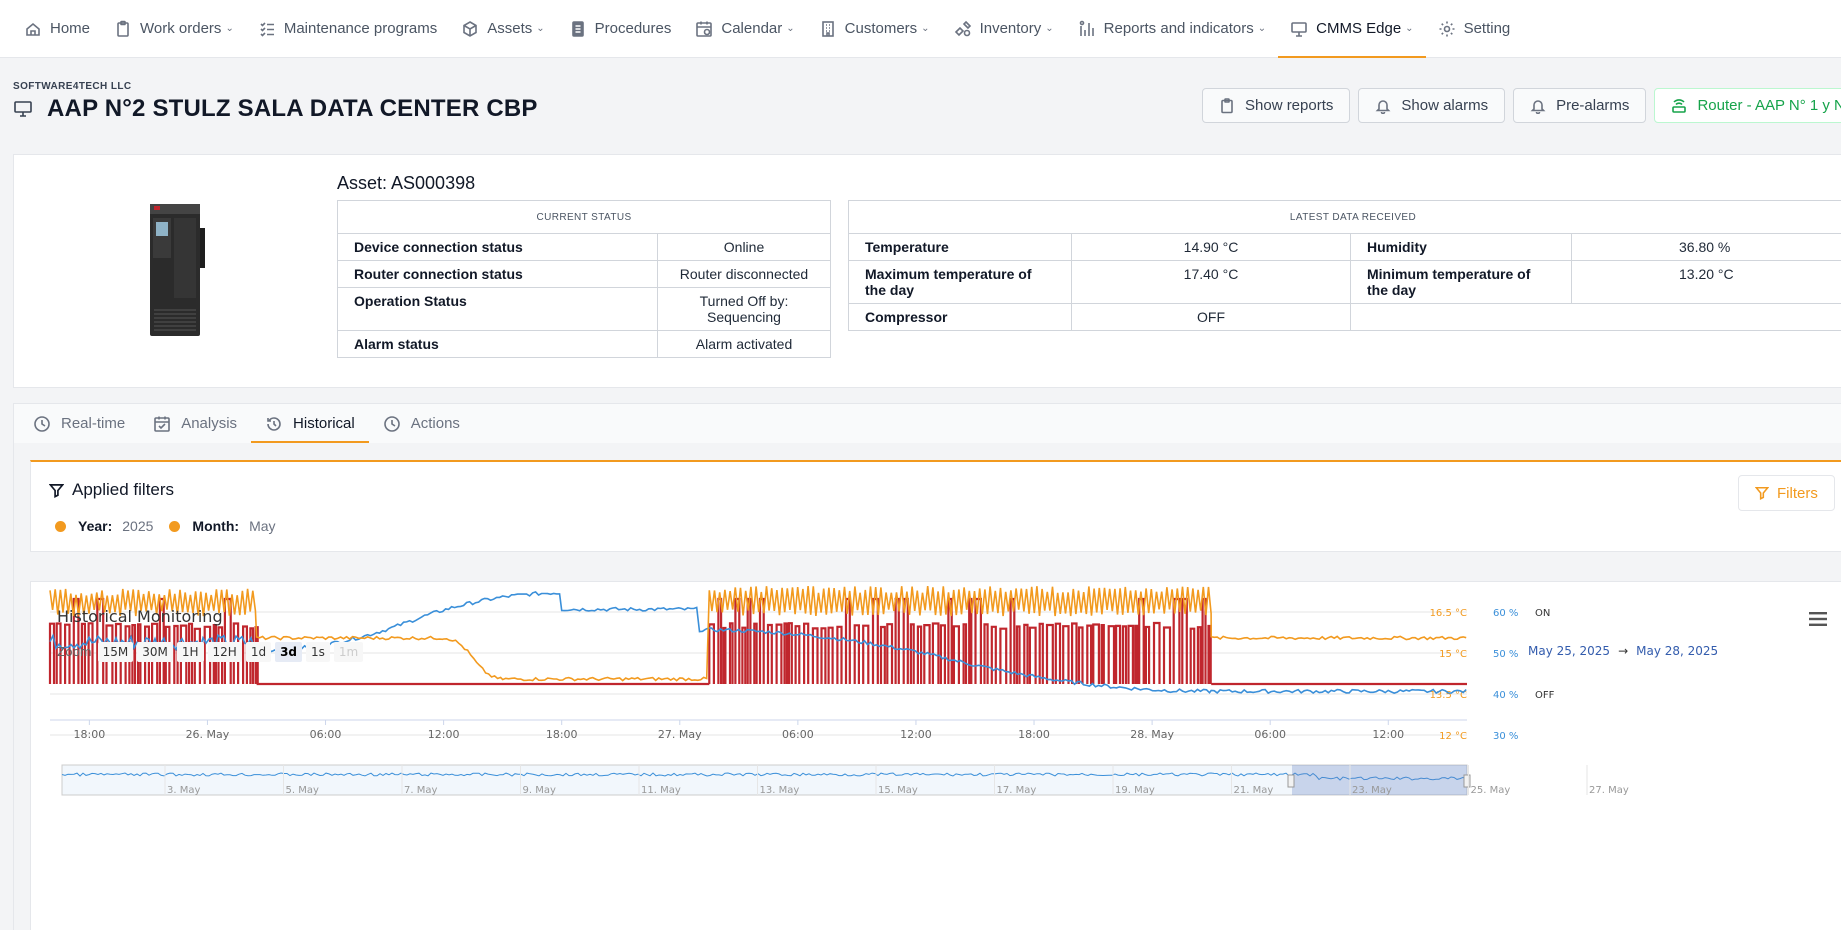 Image resolution: width=1841 pixels, height=930 pixels. Describe the element at coordinates (222, 526) in the screenshot. I see `filter-chip-month: Month: May` at that location.